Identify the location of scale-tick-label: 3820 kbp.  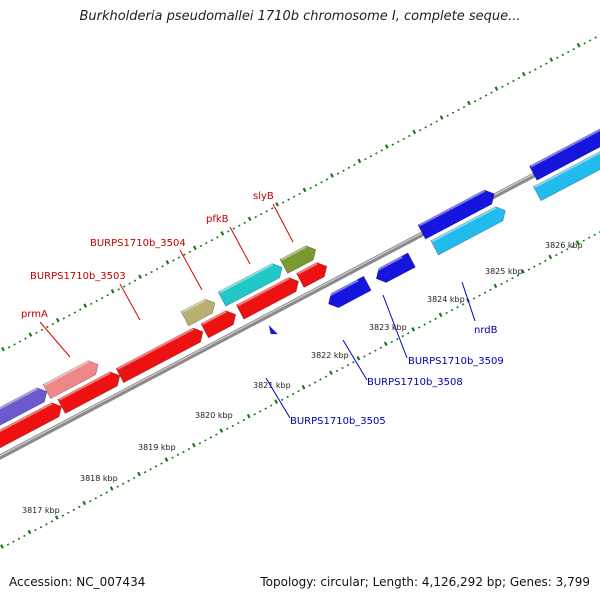
(214, 415).